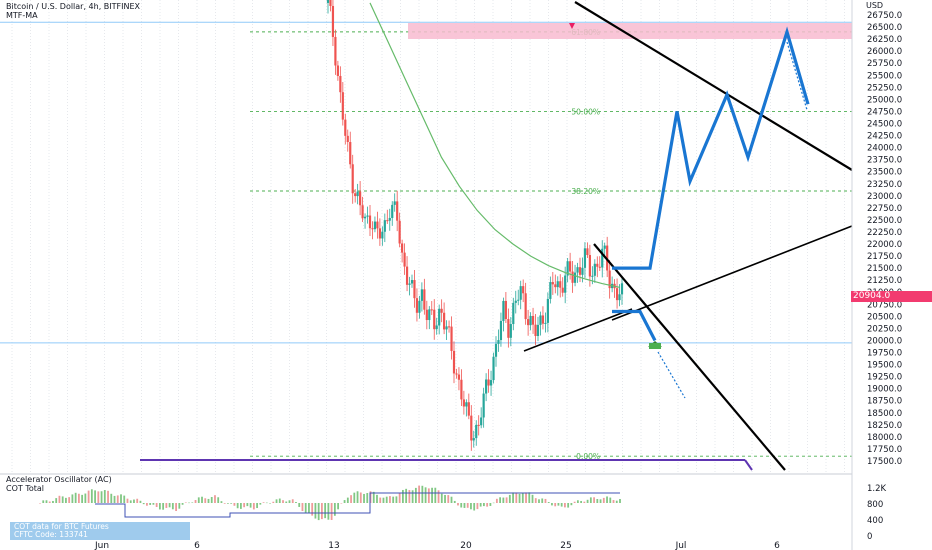  I want to click on price-tick: 21250.0, so click(884, 281).